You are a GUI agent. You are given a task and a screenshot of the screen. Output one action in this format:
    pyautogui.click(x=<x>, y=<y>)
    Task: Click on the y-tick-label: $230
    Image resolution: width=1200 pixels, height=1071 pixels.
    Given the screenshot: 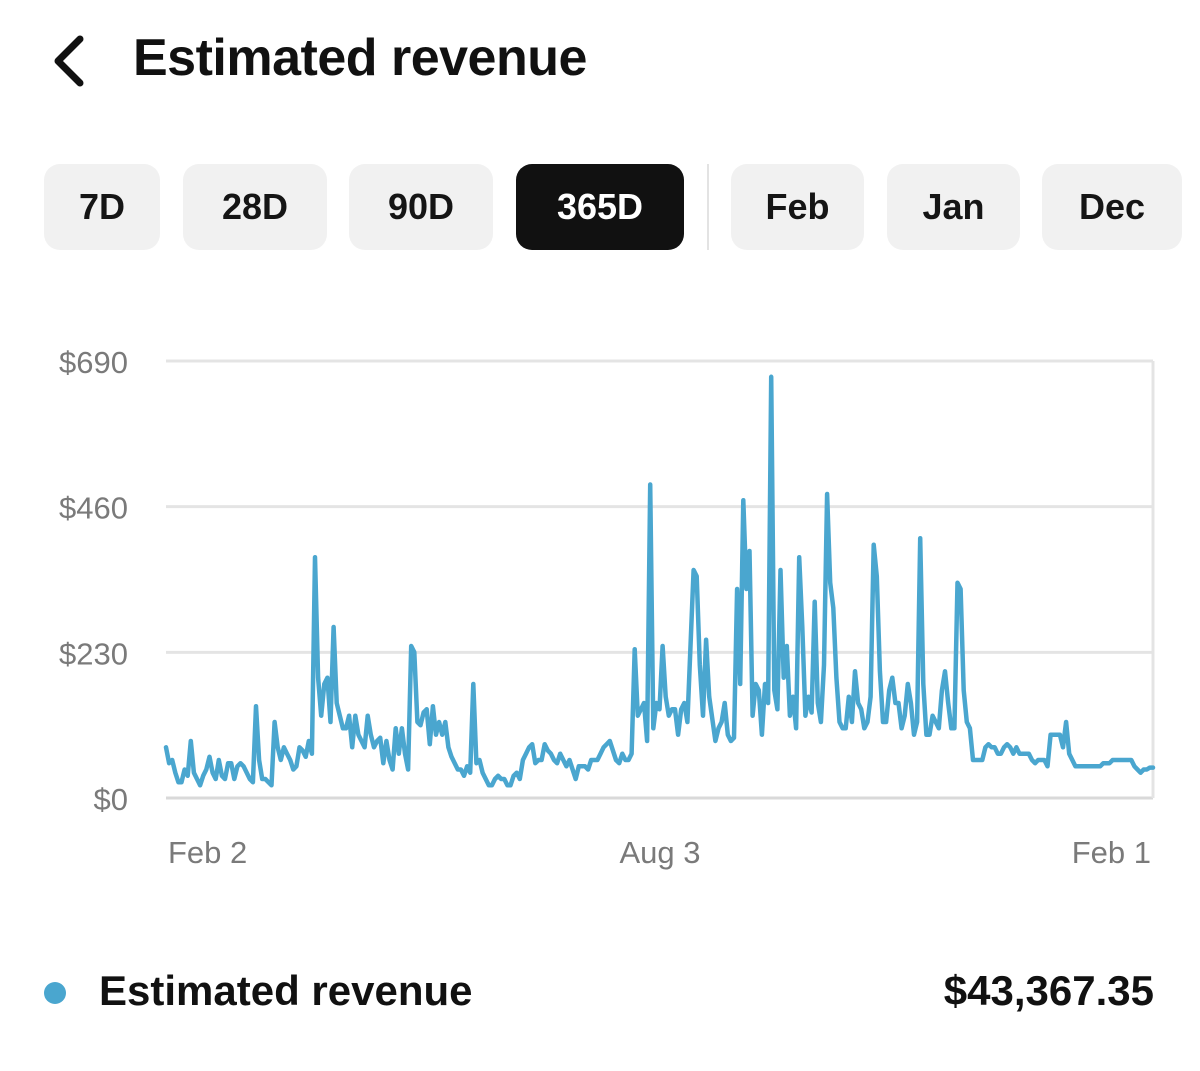 What is the action you would take?
    pyautogui.click(x=93, y=653)
    